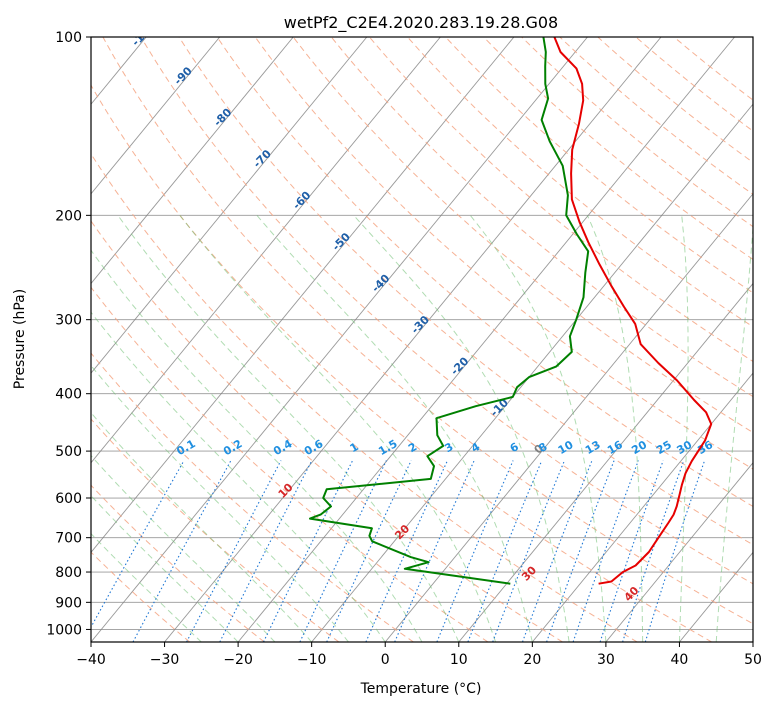  Describe the element at coordinates (185, 447) in the screenshot. I see `mixing-ratio-label: 0.1` at that location.